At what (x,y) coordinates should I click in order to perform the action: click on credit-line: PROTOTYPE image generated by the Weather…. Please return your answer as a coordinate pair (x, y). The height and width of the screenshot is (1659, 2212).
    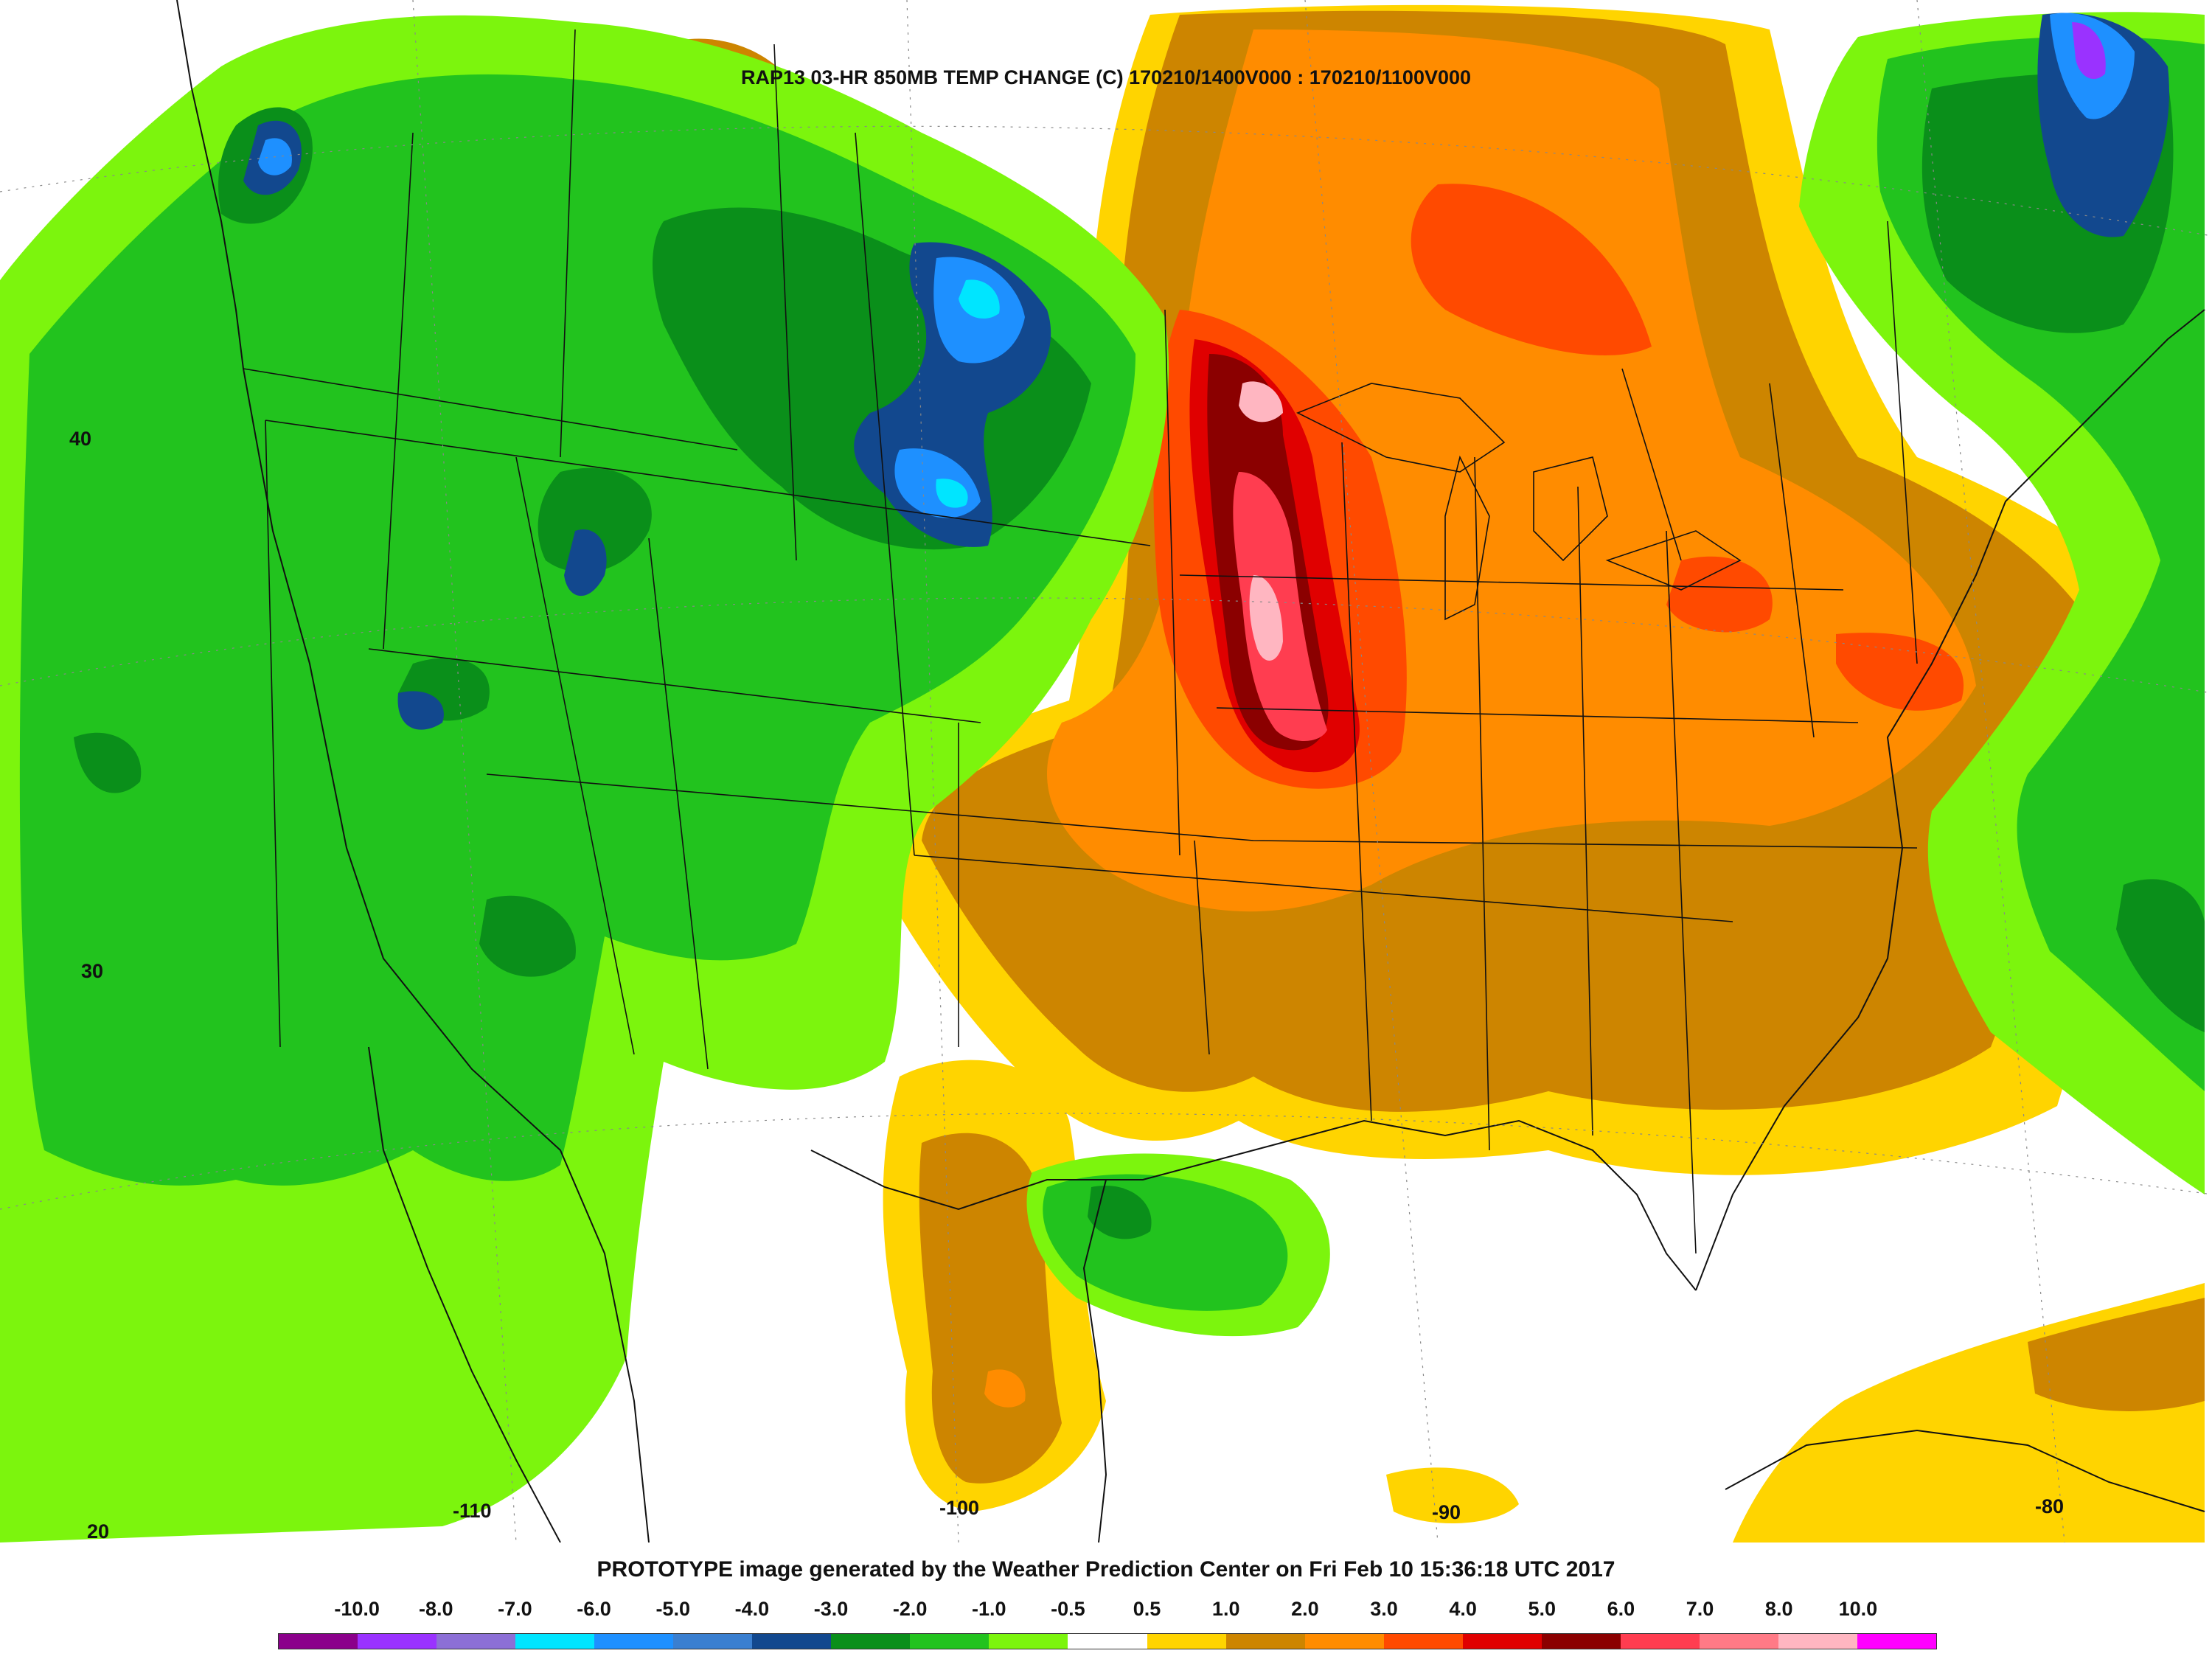
    Looking at the image, I should click on (1106, 1569).